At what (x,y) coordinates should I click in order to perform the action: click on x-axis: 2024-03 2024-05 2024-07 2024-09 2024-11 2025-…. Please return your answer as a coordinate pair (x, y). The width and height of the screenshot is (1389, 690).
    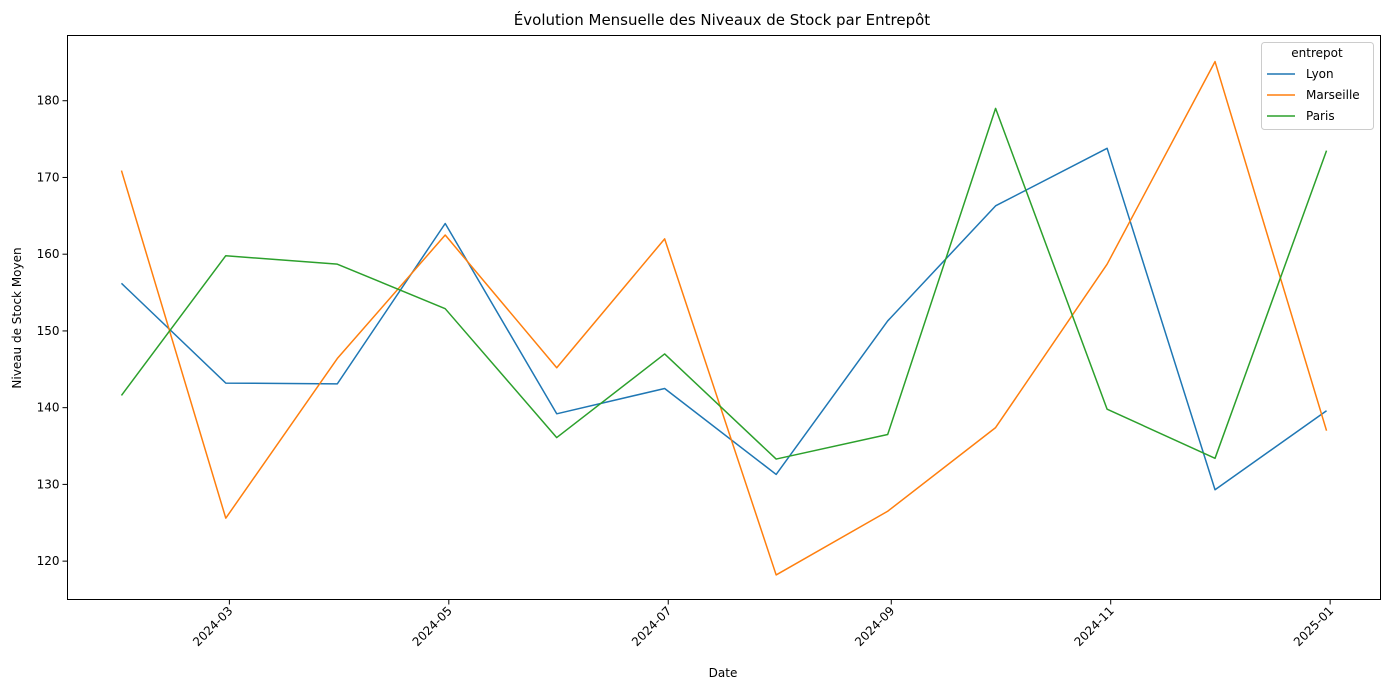
    Looking at the image, I should click on (763, 624).